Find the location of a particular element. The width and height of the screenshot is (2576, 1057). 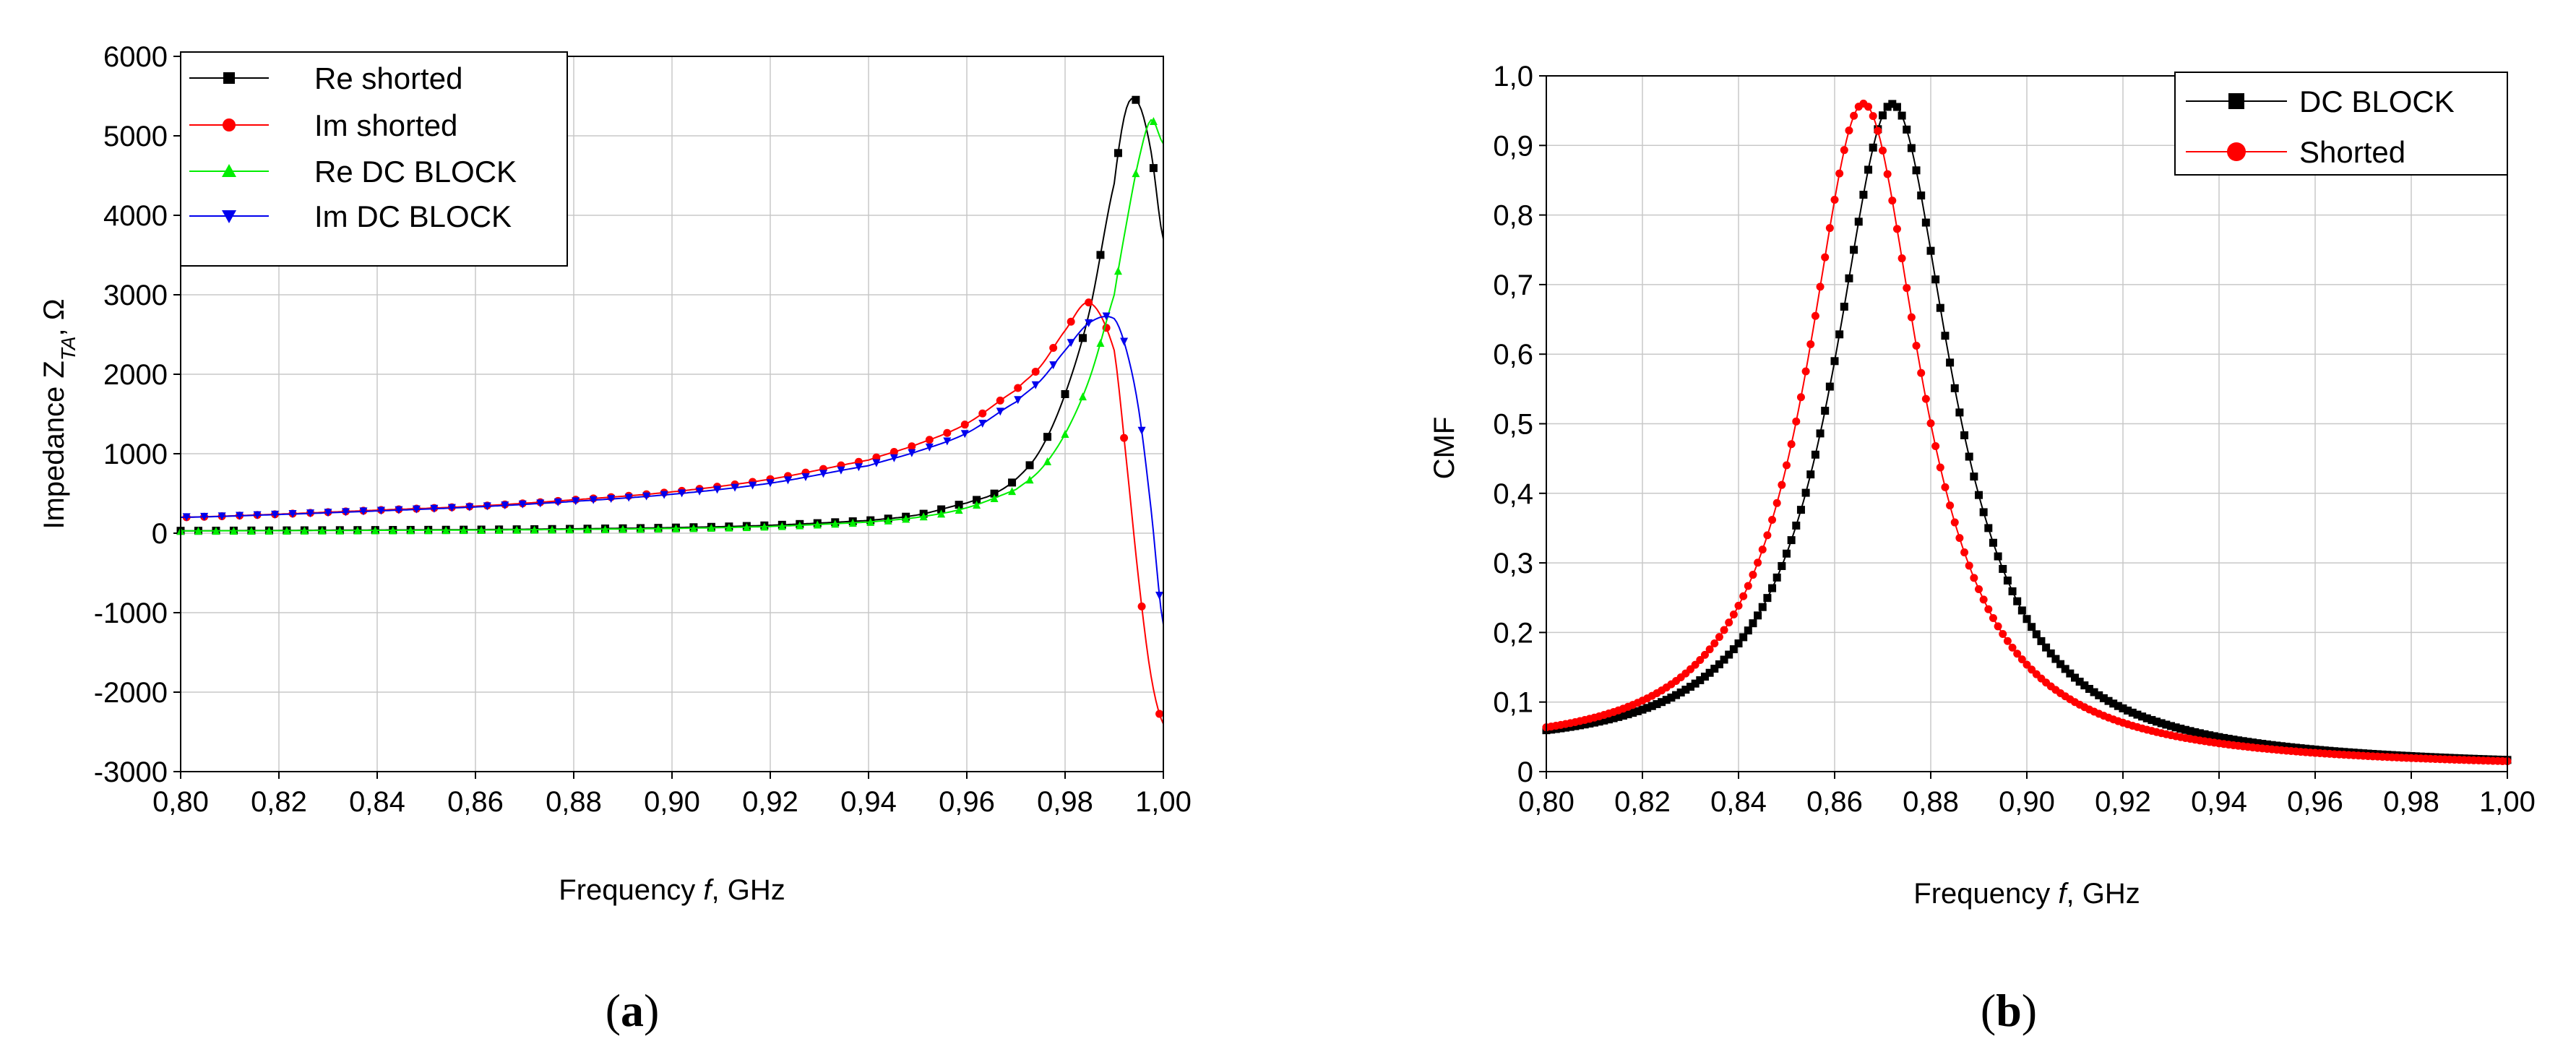

chart-b-legend: DC BLOCK Shorted is located at coordinates (2341, 124).